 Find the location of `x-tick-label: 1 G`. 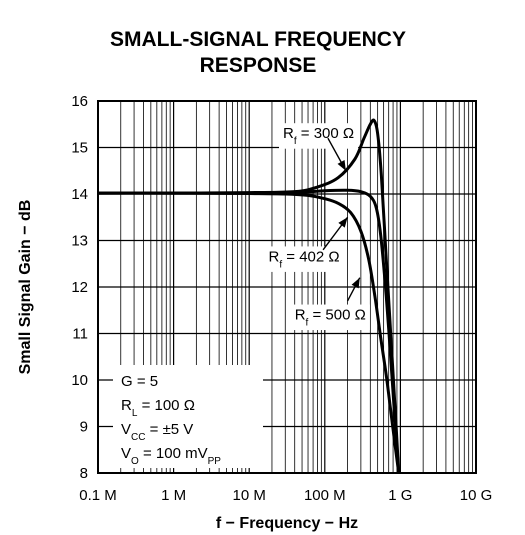

x-tick-label: 1 G is located at coordinates (400, 495).